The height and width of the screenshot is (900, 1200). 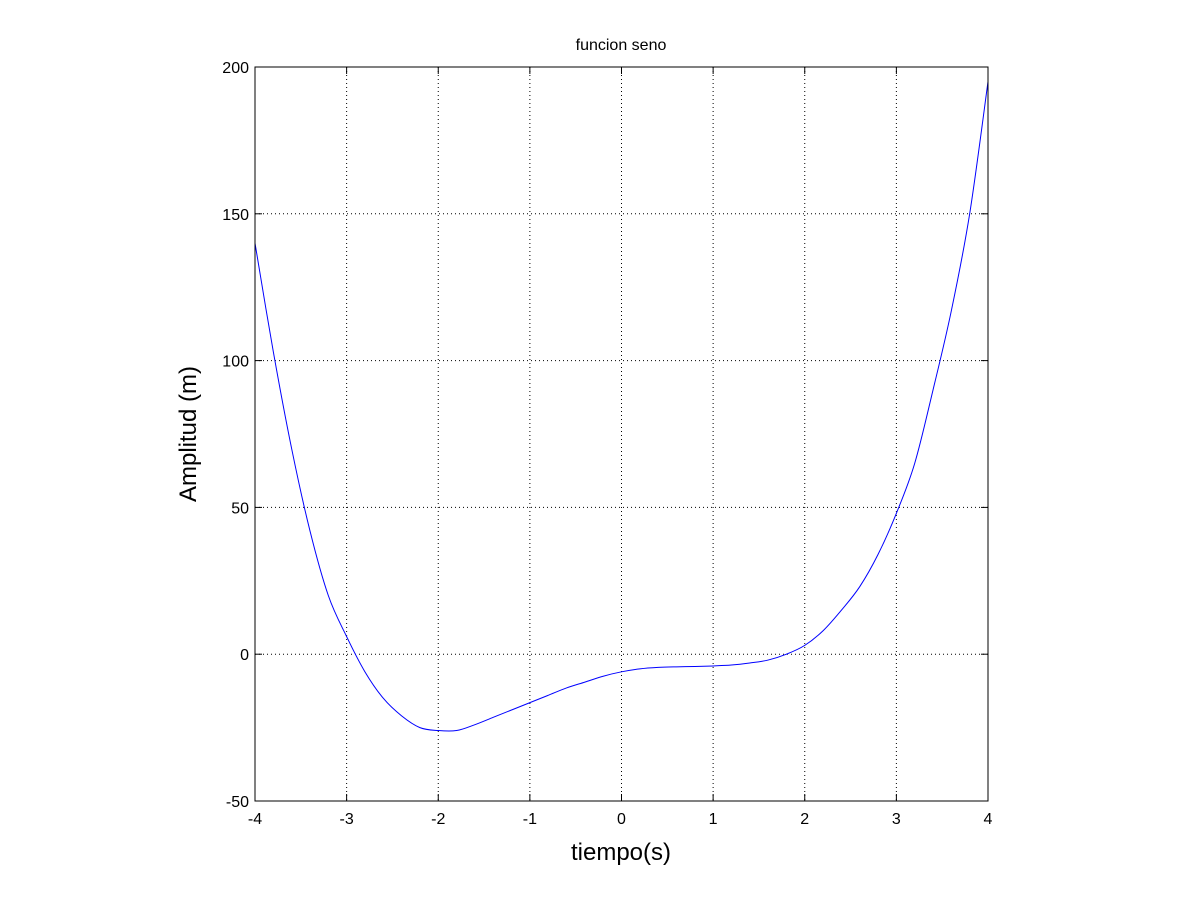 I want to click on x-tick-label: 4, so click(x=988, y=819).